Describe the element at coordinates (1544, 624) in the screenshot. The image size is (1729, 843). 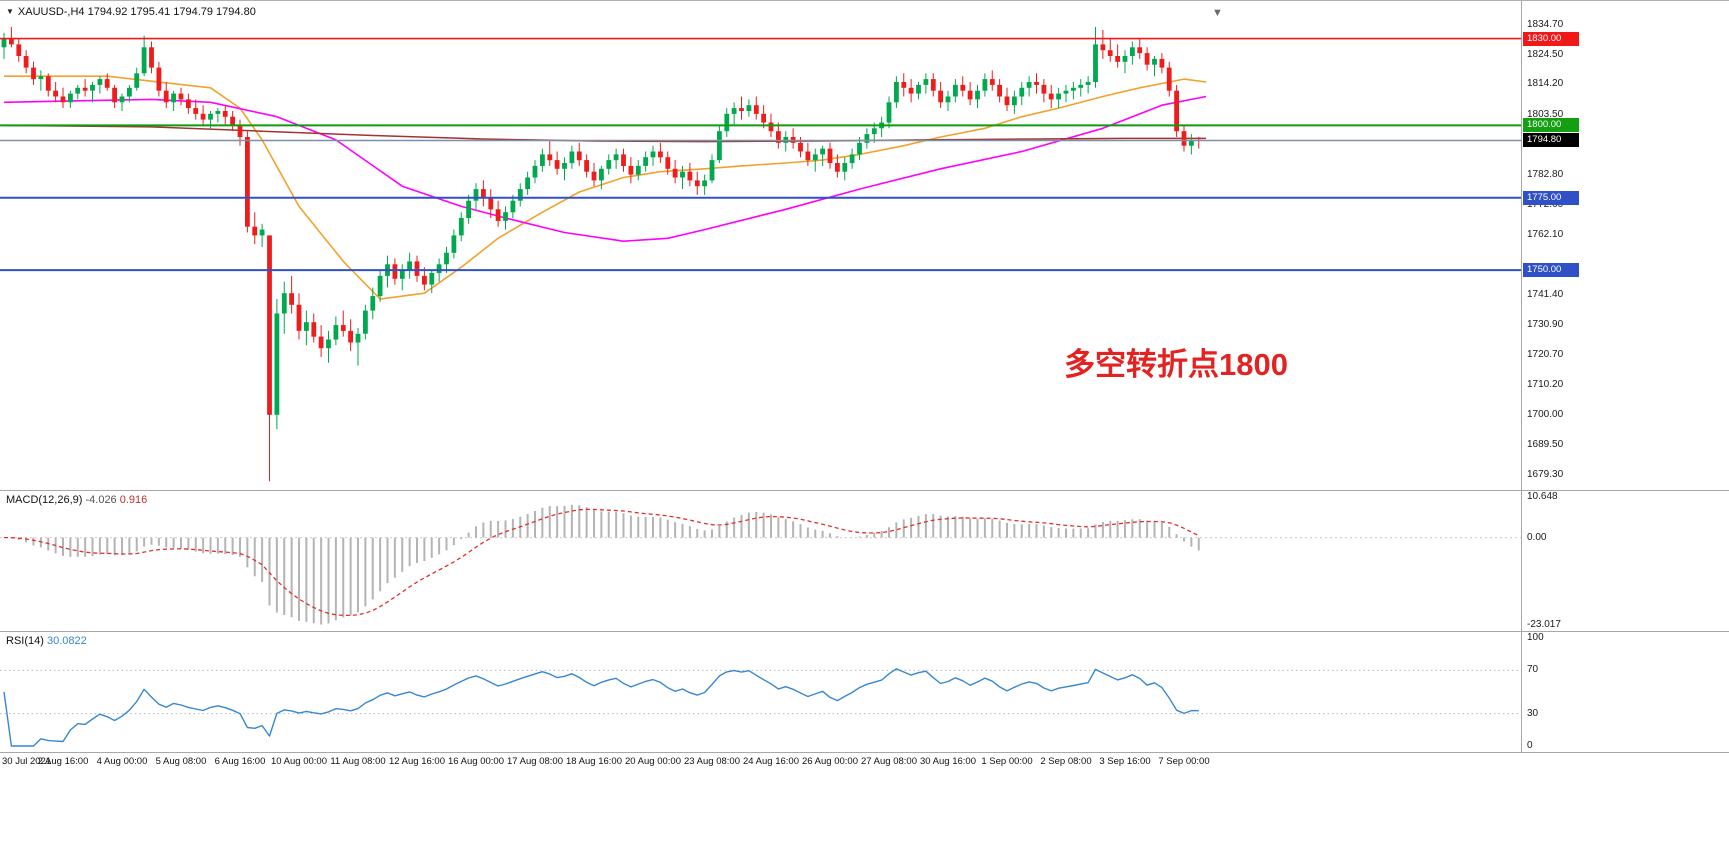
I see `macd-axis-label: -23.017` at that location.